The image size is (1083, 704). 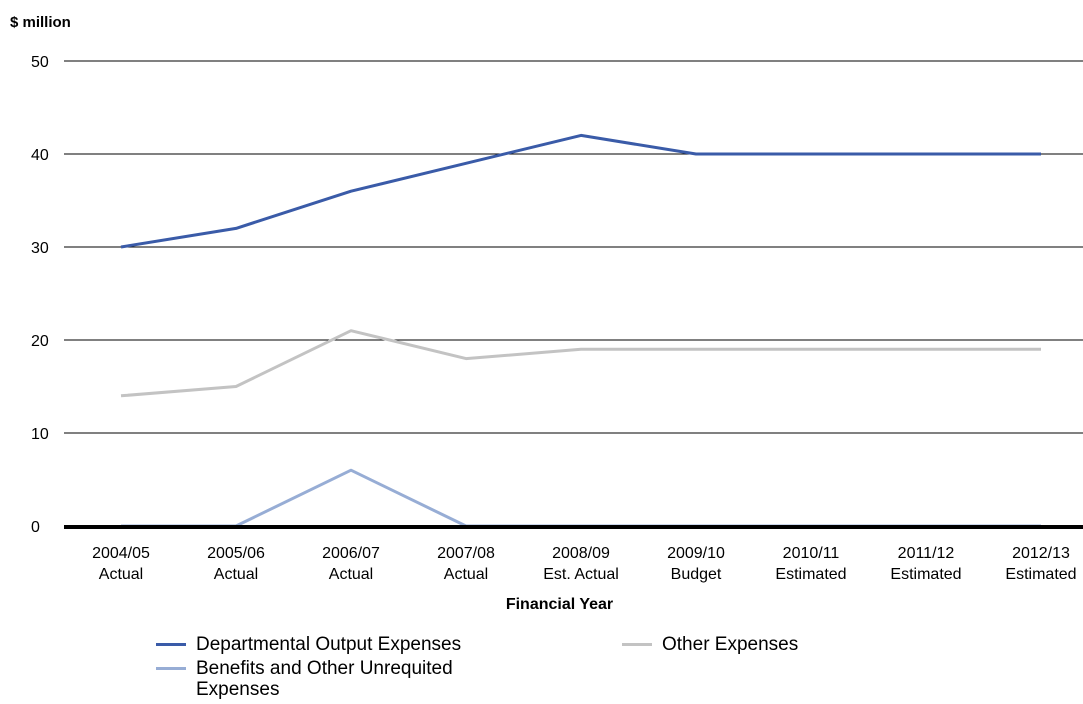 I want to click on x-tick-label-5-0: 2009/10, so click(x=696, y=553).